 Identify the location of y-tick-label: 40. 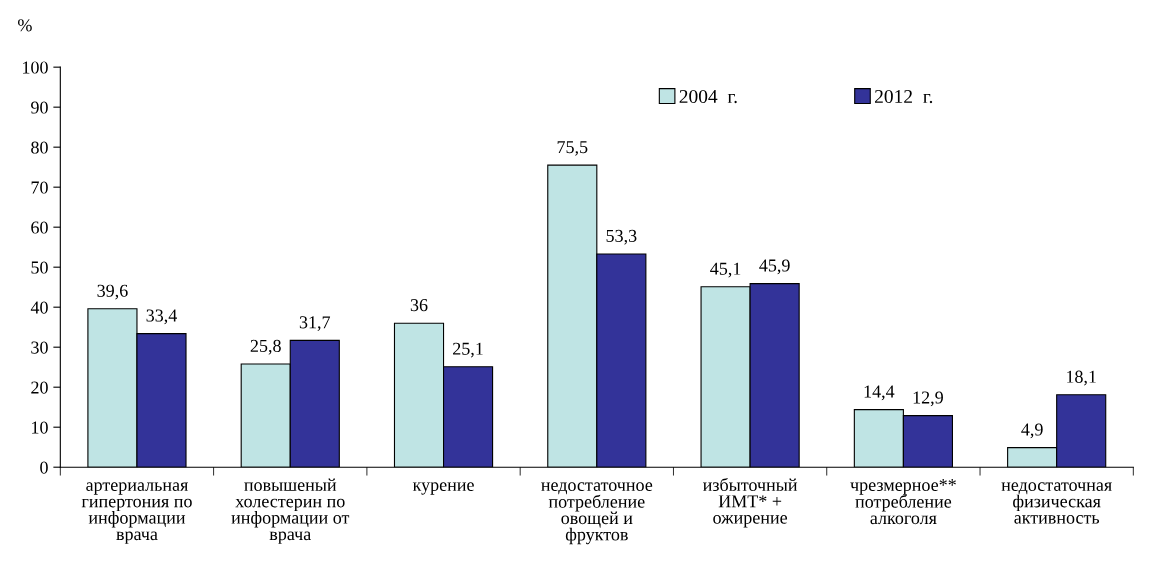
(39, 307).